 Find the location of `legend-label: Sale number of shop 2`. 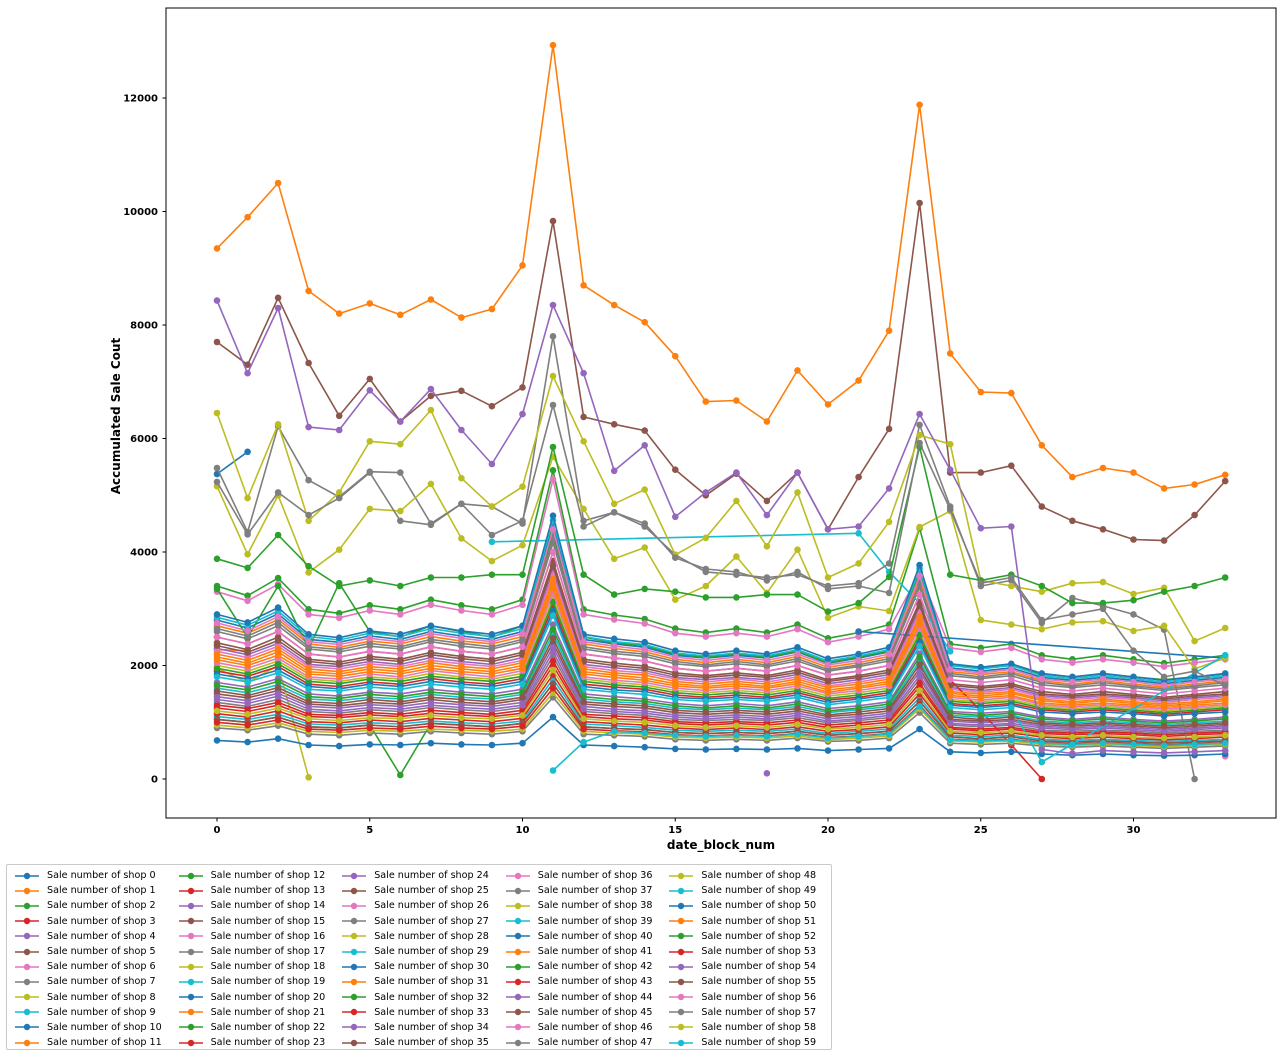

legend-label: Sale number of shop 2 is located at coordinates (101, 906).